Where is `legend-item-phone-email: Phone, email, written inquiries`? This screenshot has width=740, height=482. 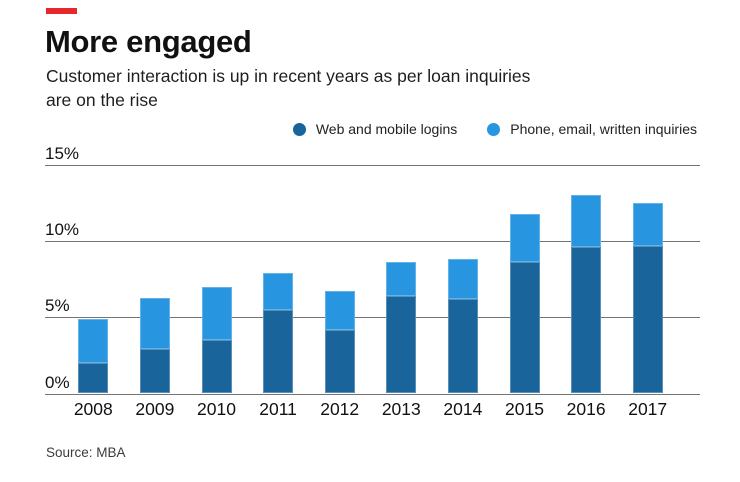 legend-item-phone-email: Phone, email, written inquiries is located at coordinates (592, 129).